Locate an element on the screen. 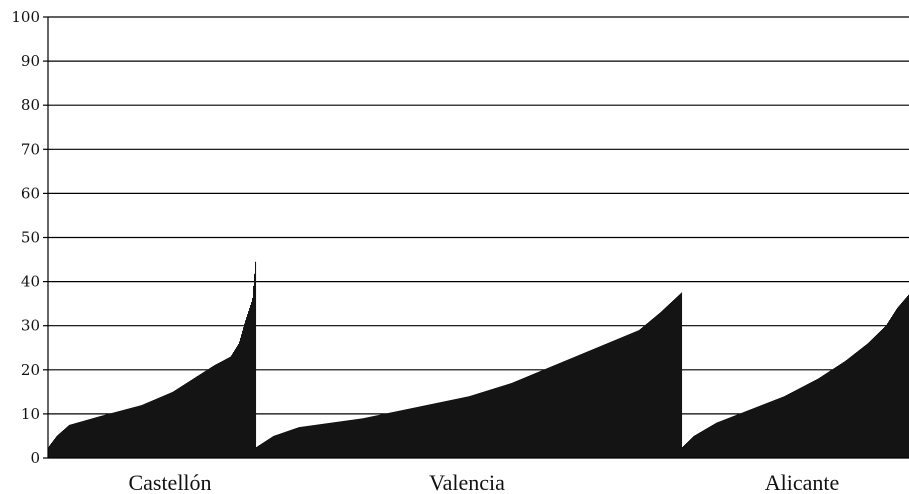  y-tick-label-60: 60 is located at coordinates (30, 193).